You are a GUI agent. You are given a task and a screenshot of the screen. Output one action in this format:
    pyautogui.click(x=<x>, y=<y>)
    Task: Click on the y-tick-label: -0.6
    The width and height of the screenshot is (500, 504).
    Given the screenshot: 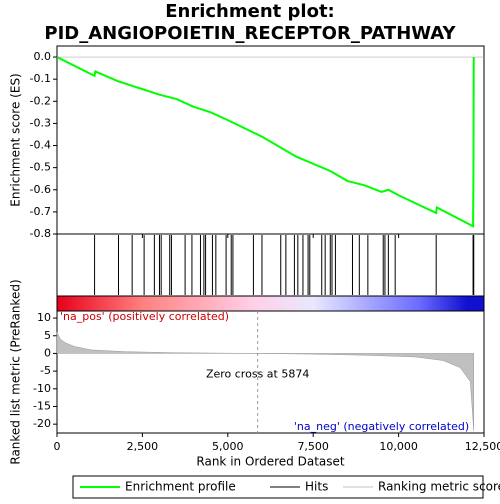 What is the action you would take?
    pyautogui.click(x=40, y=189)
    